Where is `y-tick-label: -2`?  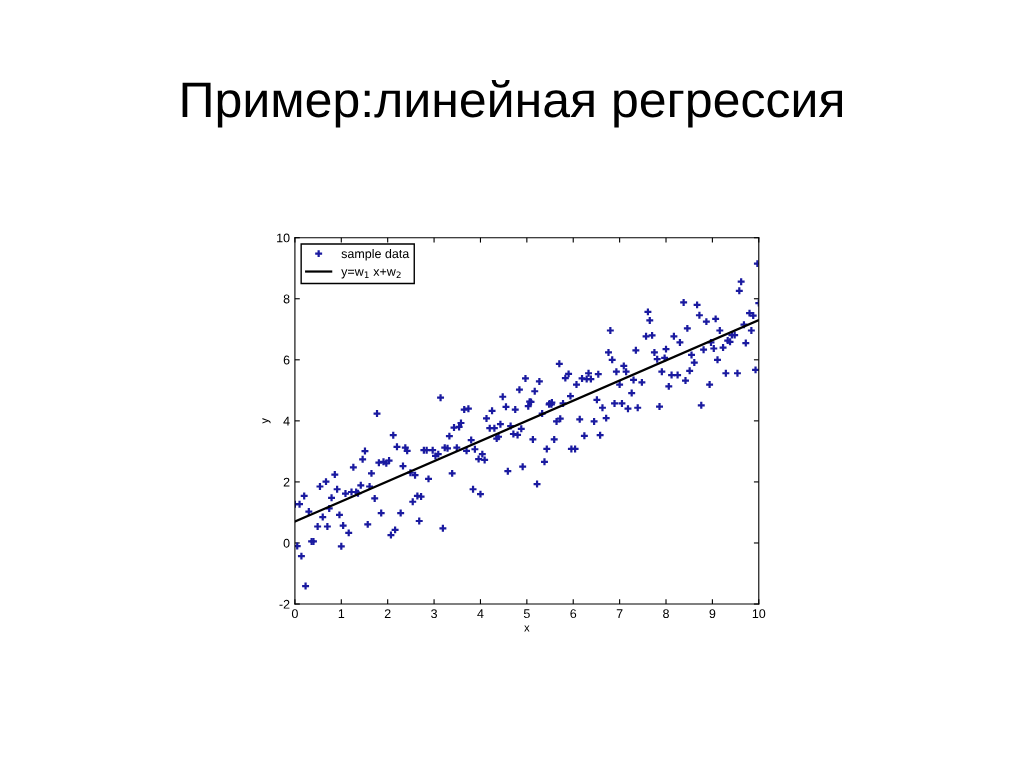 y-tick-label: -2 is located at coordinates (284, 604).